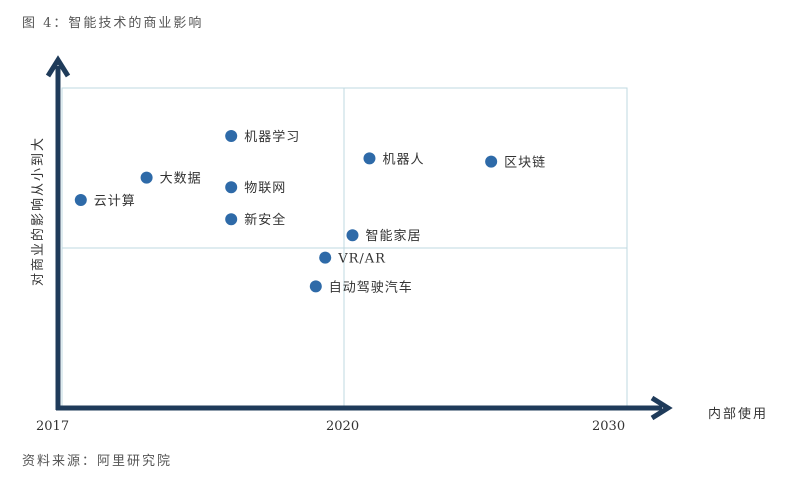  What do you see at coordinates (52, 426) in the screenshot?
I see `x-tick-label-2017: 2017` at bounding box center [52, 426].